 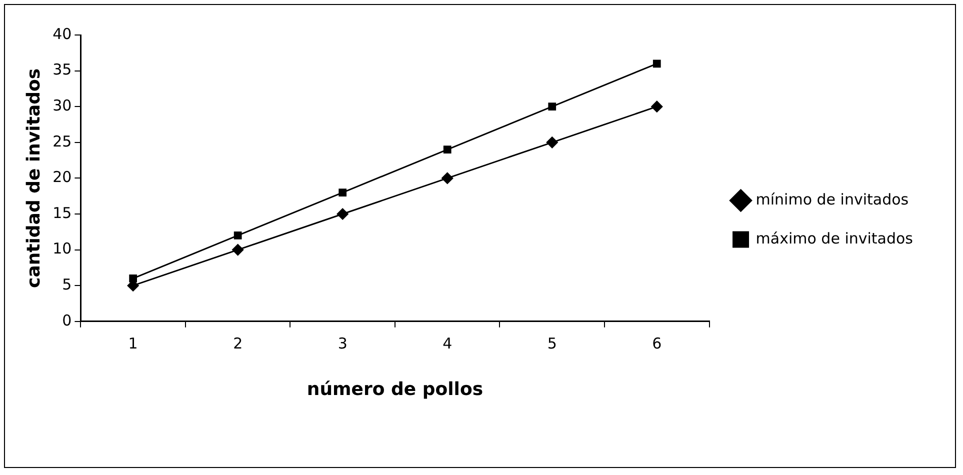 I want to click on legend-label: mínimo de invitados, so click(x=832, y=199).